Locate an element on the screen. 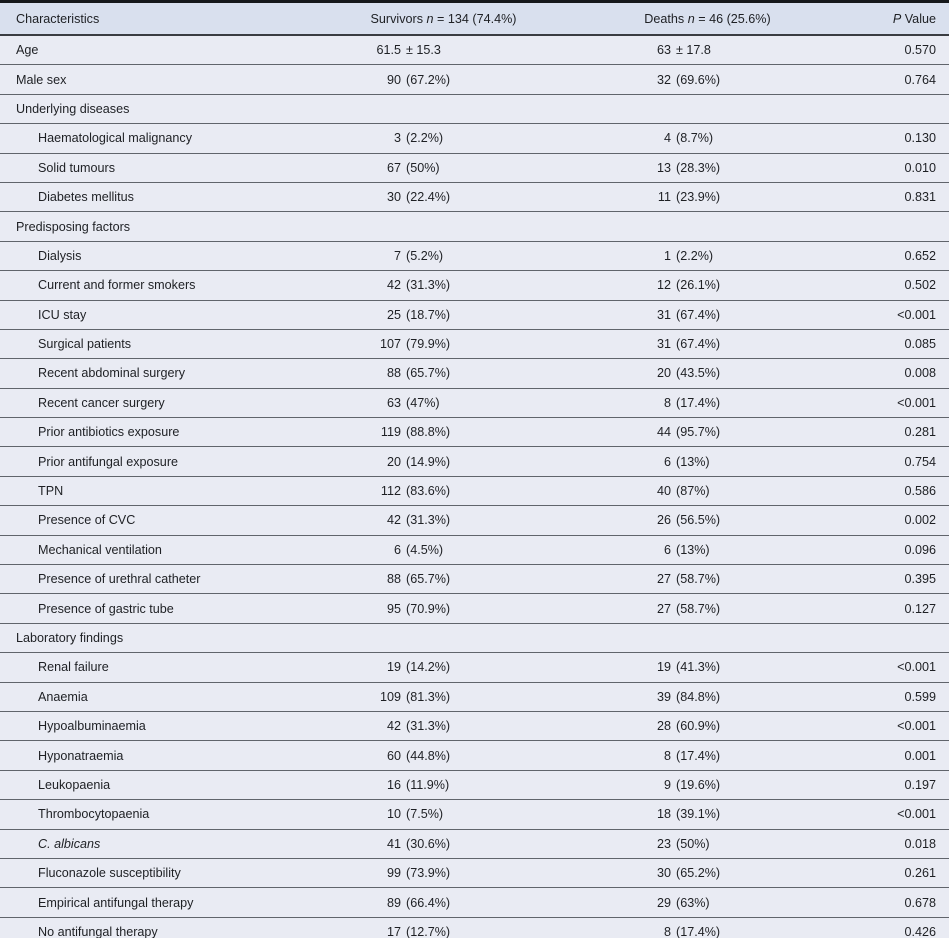  value-detail: (18.7%) is located at coordinates (428, 314).